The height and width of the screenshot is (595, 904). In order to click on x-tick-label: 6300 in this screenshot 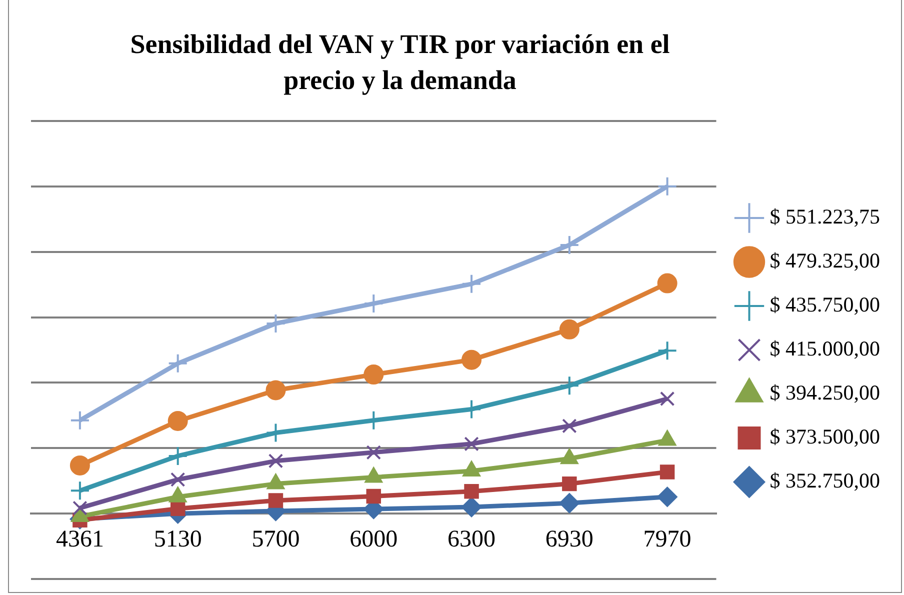, I will do `click(472, 539)`.